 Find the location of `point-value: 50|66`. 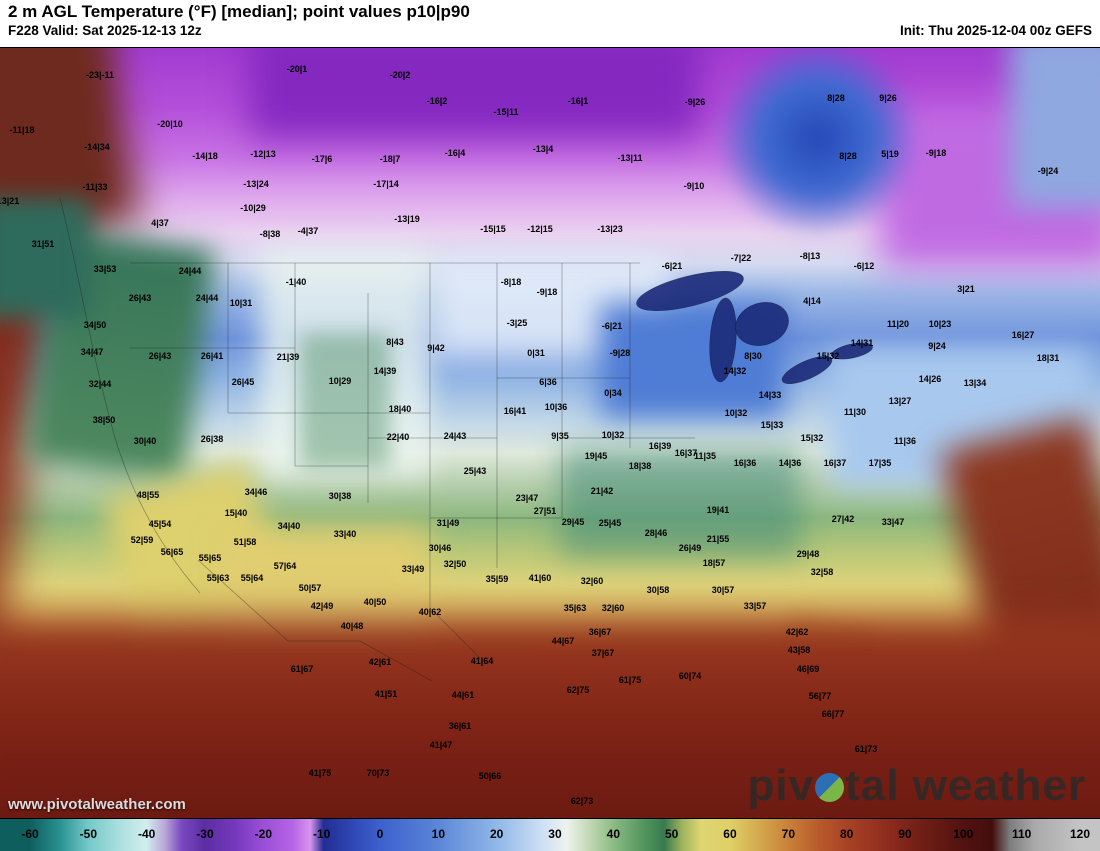

point-value: 50|66 is located at coordinates (490, 776).